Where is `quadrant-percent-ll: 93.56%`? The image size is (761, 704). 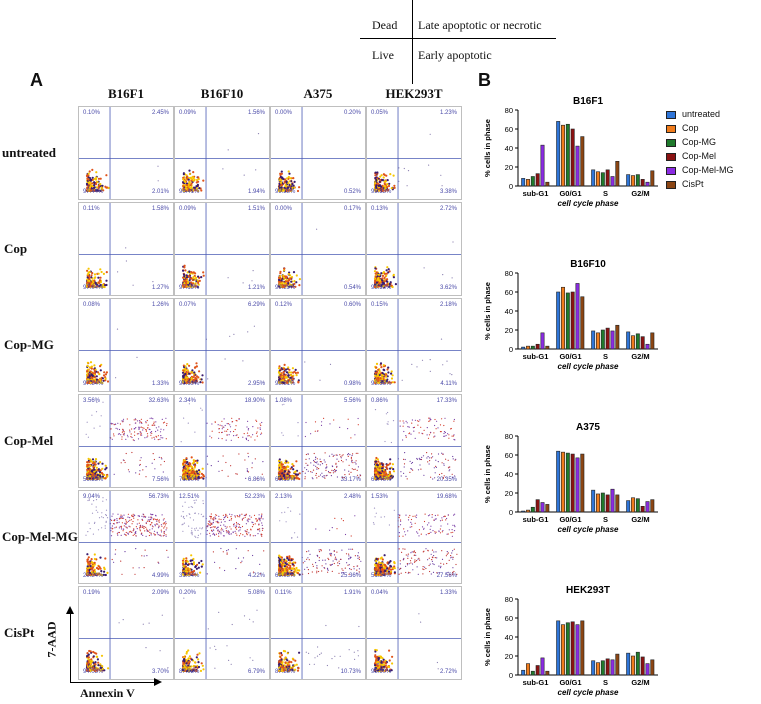 quadrant-percent-ll: 93.56% is located at coordinates (381, 384).